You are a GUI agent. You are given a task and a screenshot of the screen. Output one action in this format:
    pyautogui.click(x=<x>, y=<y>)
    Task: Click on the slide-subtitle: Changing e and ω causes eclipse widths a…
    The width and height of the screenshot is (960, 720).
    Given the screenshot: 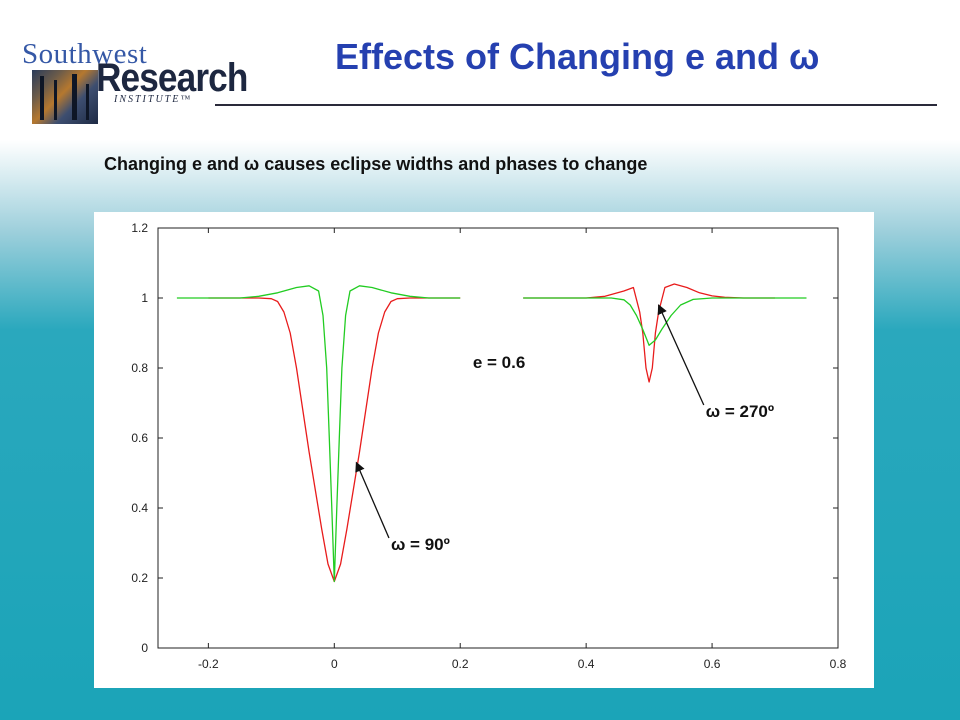 What is the action you would take?
    pyautogui.click(x=376, y=164)
    